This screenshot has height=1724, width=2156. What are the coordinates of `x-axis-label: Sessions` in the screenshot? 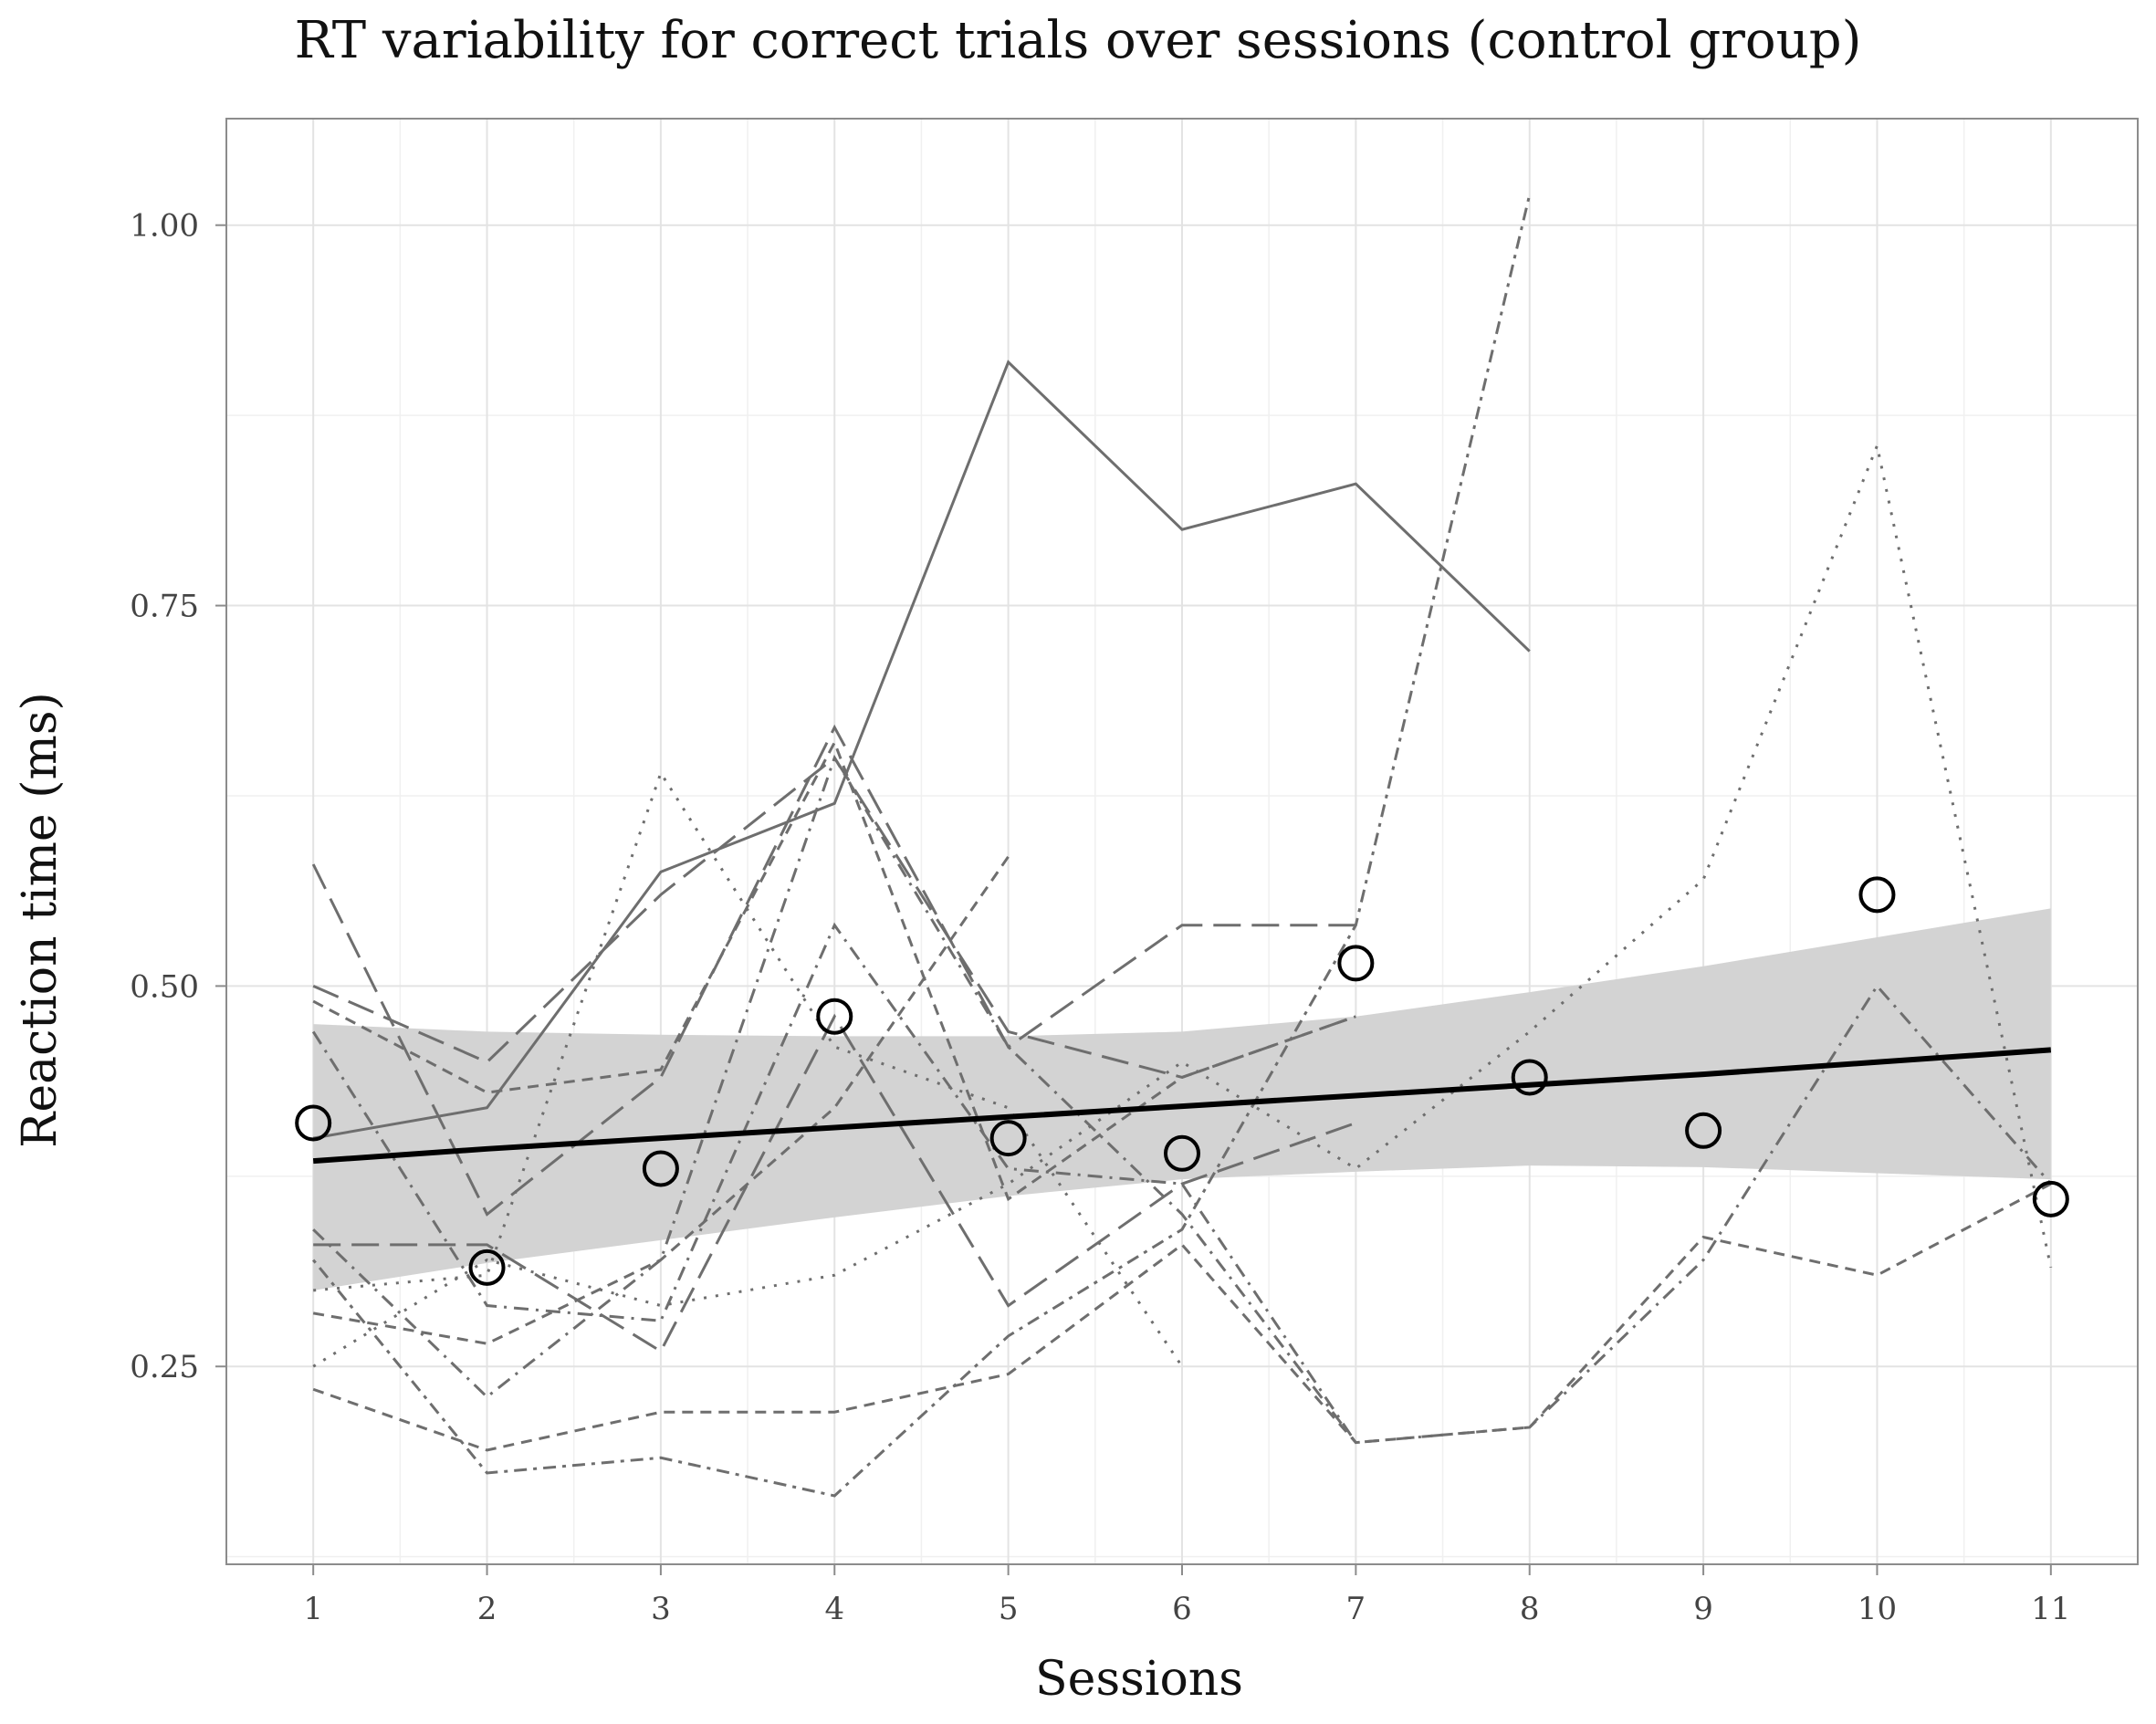 It's located at (1139, 1679).